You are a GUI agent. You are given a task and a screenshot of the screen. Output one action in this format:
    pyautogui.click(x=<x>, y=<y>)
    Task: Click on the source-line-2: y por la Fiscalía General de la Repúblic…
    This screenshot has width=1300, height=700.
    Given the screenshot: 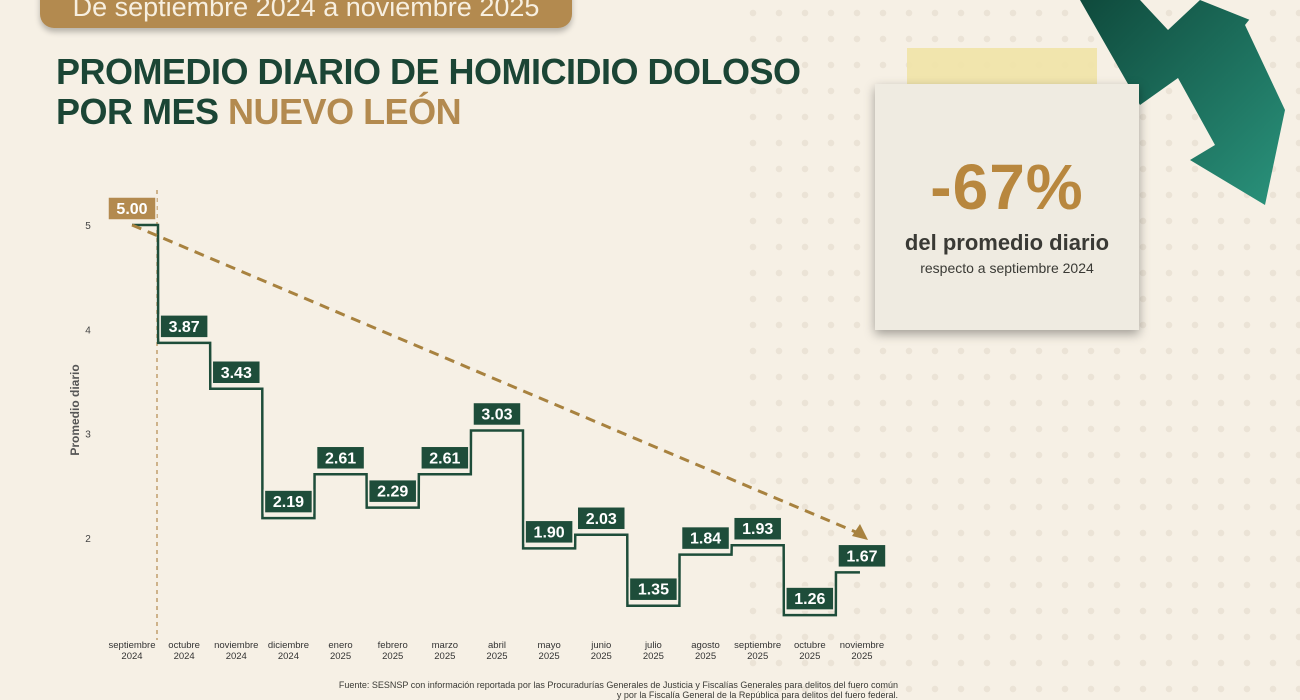 What is the action you would take?
    pyautogui.click(x=757, y=695)
    